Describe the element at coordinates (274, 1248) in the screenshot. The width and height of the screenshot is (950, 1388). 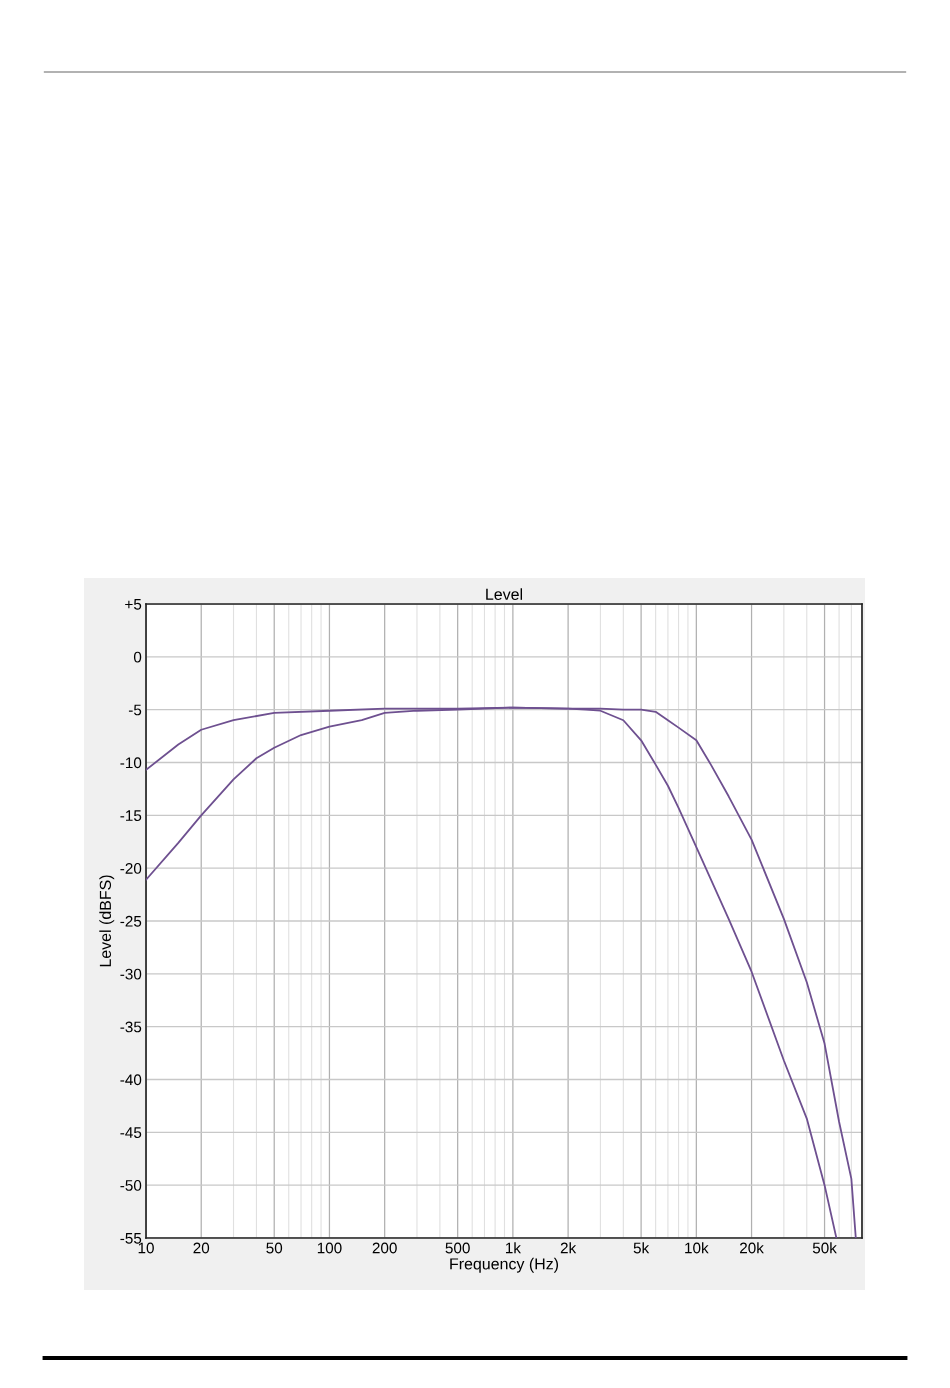
I see `x-tick-label: 50` at that location.